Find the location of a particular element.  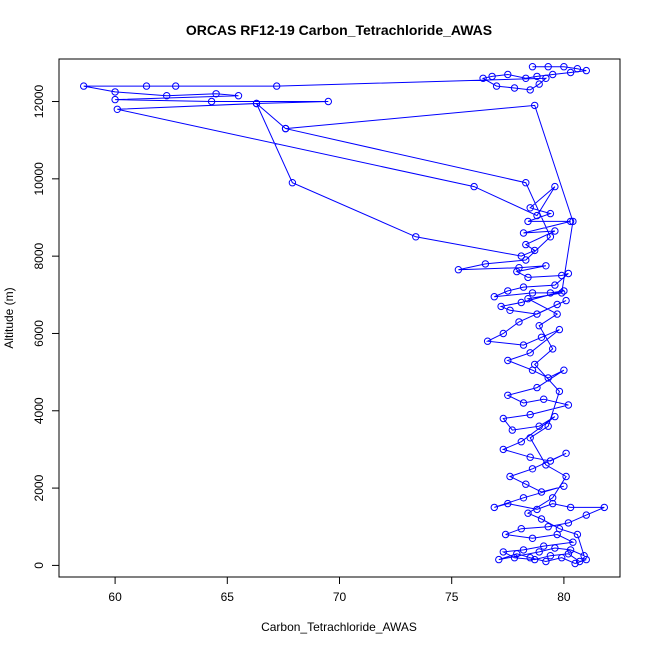

y-axis-label: Altitude (m) is located at coordinates (9, 317).